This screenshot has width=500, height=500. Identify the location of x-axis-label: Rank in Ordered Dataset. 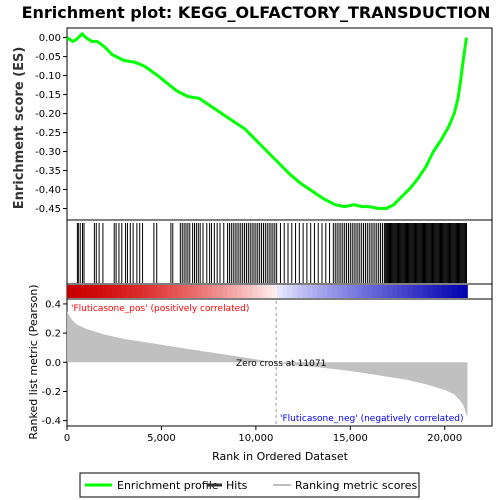
(280, 456).